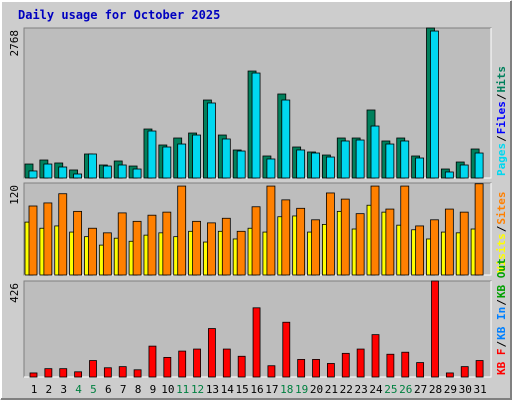 Image resolution: width=512 pixels, height=400 pixels. I want to click on x-tick-label: 24, so click(376, 389).